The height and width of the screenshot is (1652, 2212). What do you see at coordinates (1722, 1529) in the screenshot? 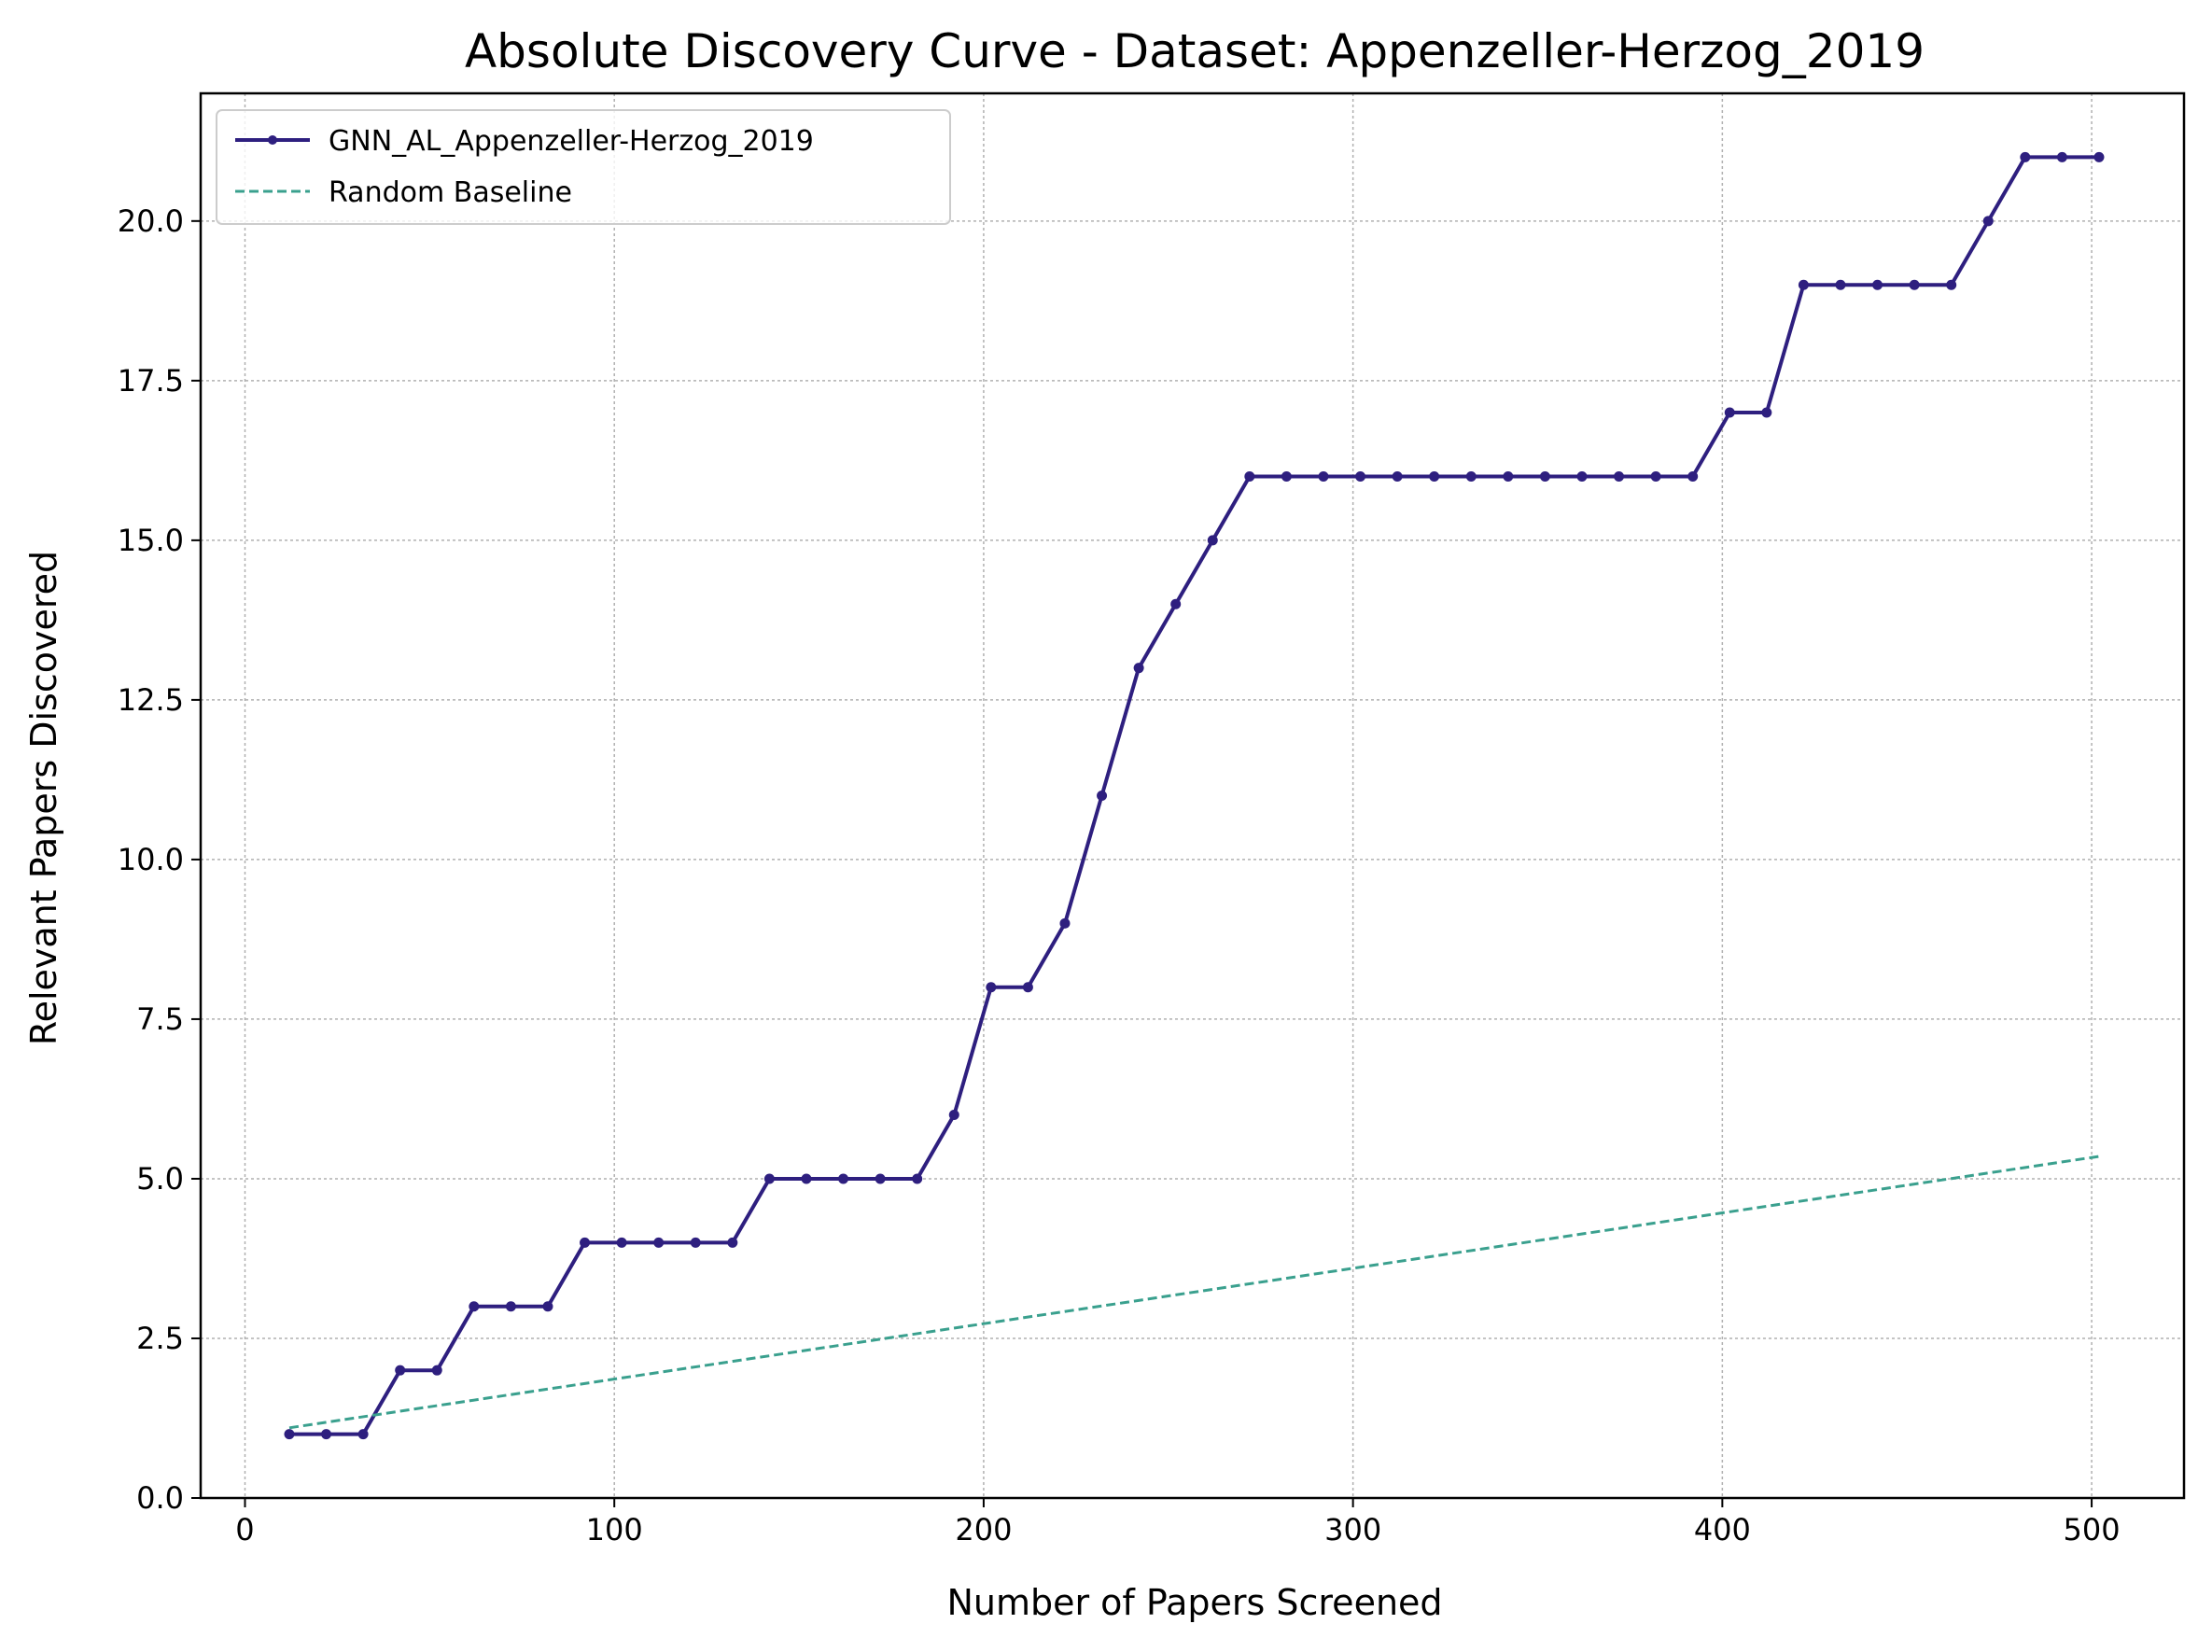
I see `x-tick-label: 400` at bounding box center [1722, 1529].